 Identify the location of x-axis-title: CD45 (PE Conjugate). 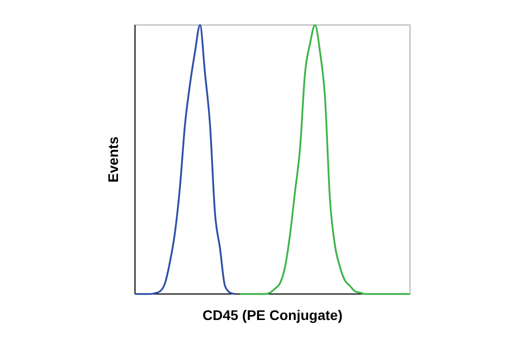
(272, 315).